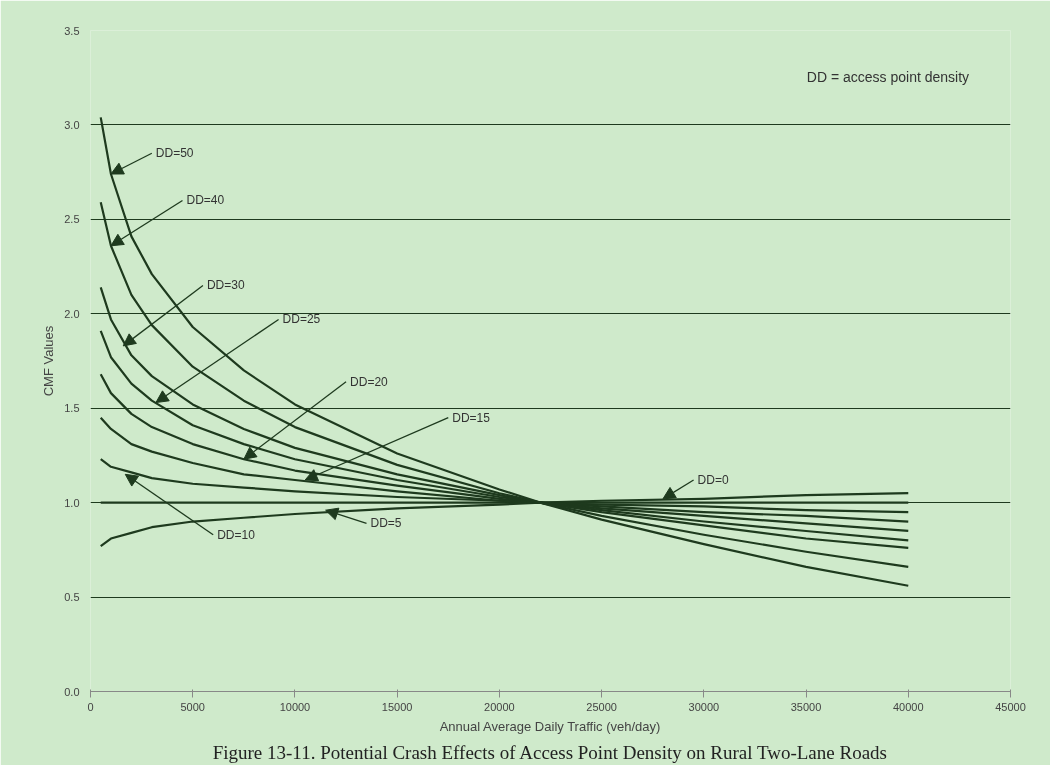 This screenshot has height=772, width=1062. I want to click on x-tick-label: 5000, so click(192, 706).